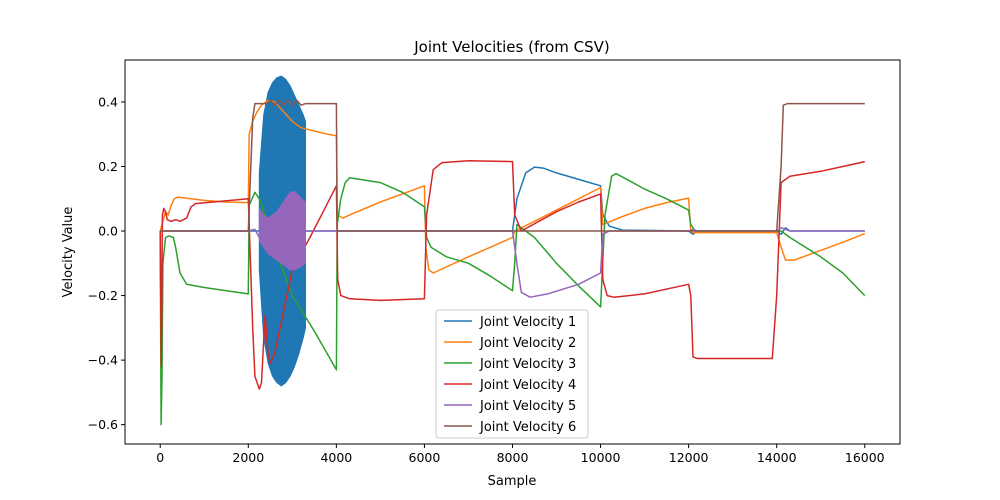  I want to click on x-tick-label: 0, so click(160, 457).